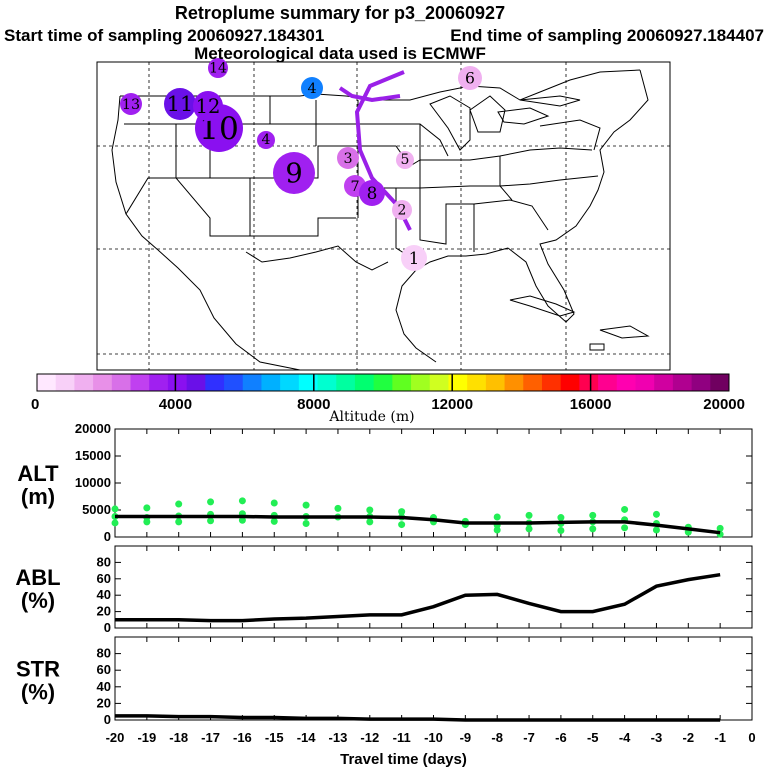 The width and height of the screenshot is (768, 768). What do you see at coordinates (104, 686) in the screenshot?
I see `y-tick-label: 40` at bounding box center [104, 686].